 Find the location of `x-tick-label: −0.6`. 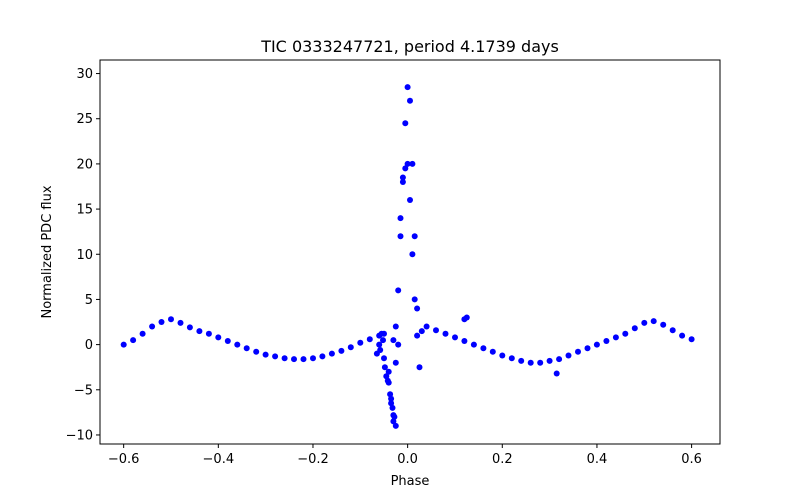

x-tick-label: −0.6 is located at coordinates (124, 459).